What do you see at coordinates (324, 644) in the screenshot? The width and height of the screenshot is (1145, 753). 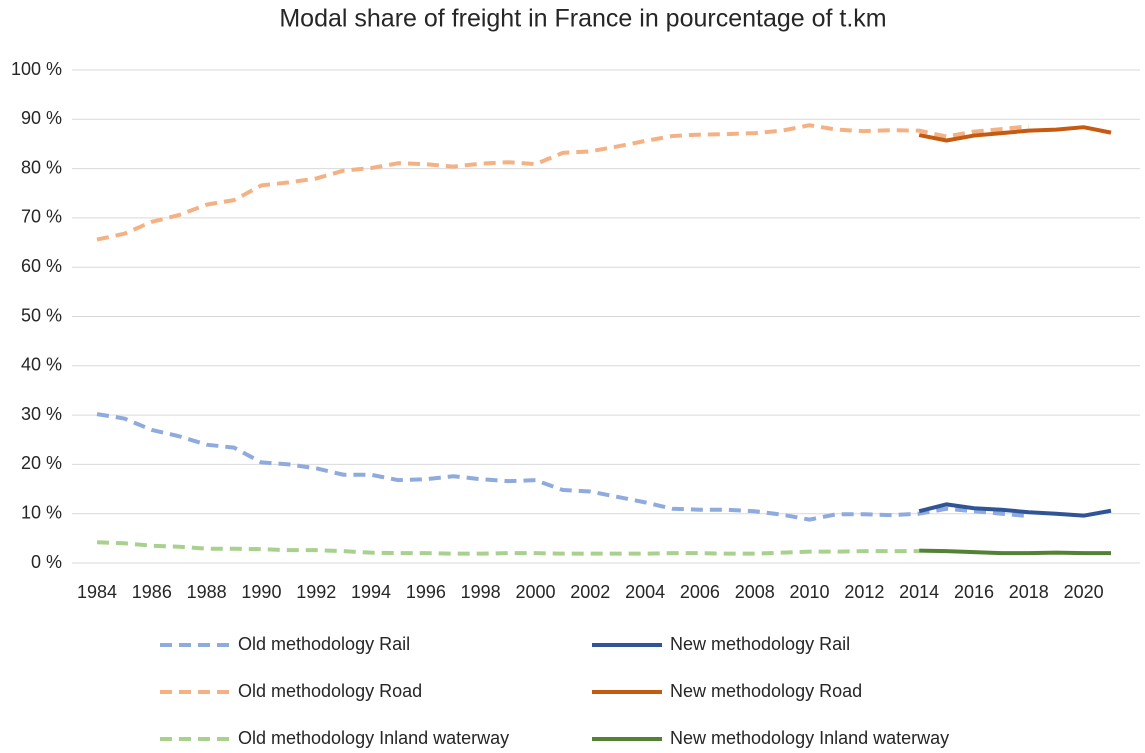 I see `legend-label: Old methodology Rail` at bounding box center [324, 644].